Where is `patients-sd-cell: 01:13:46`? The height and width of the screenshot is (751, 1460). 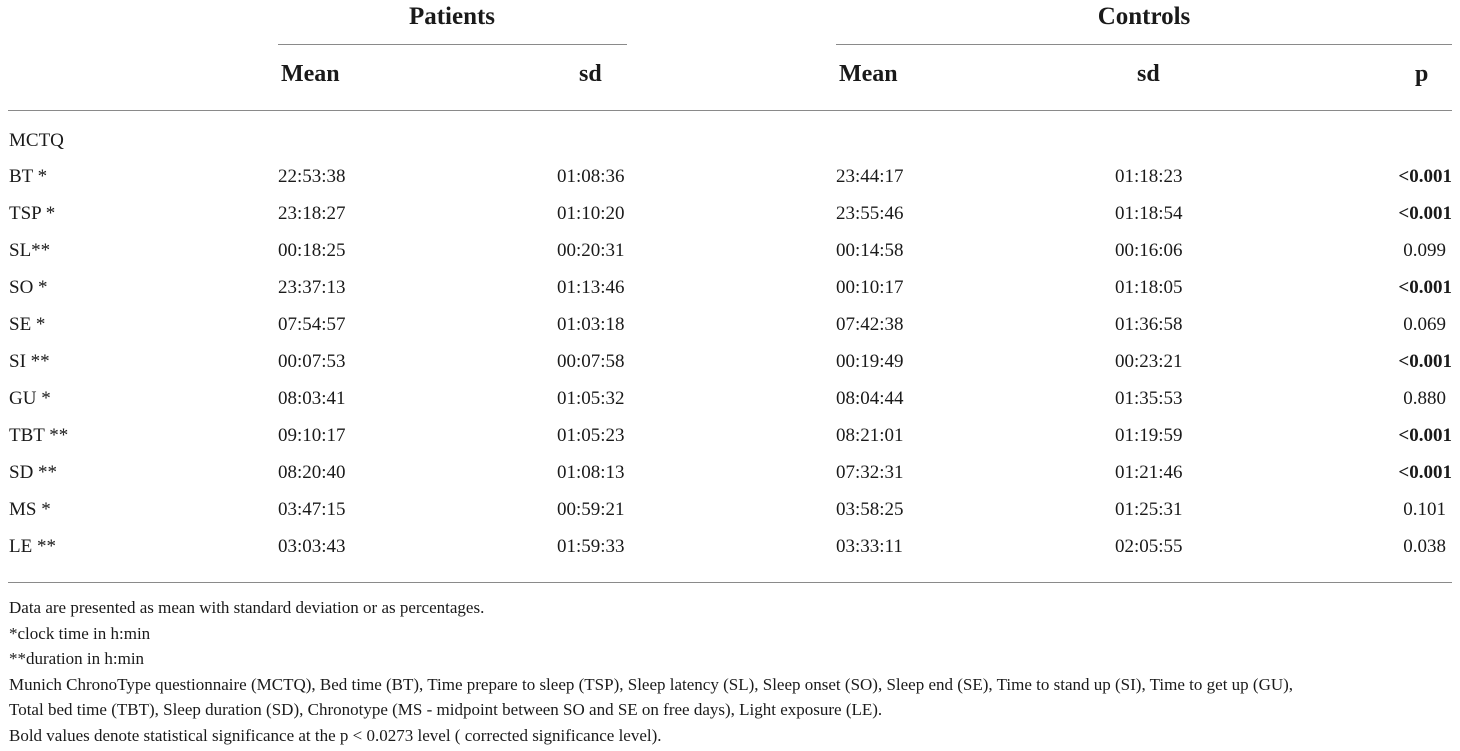
patients-sd-cell: 01:13:46 is located at coordinates (591, 287).